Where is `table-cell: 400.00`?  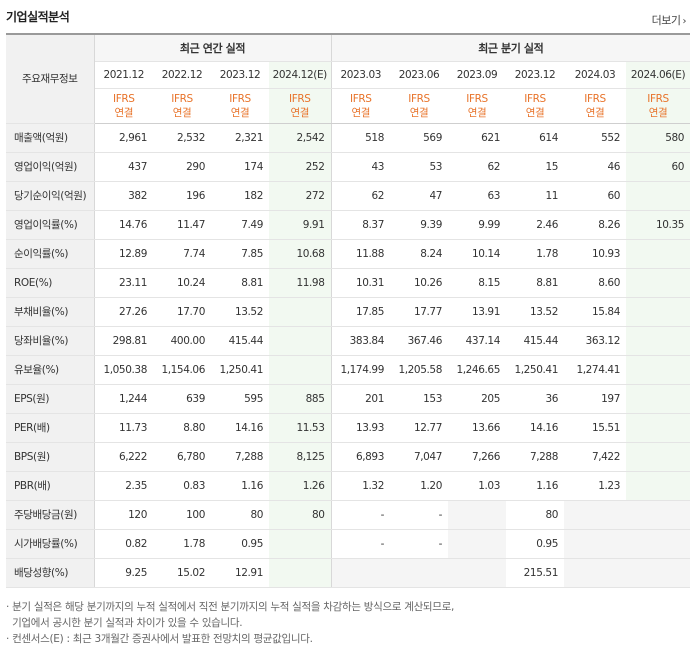 table-cell: 400.00 is located at coordinates (182, 341).